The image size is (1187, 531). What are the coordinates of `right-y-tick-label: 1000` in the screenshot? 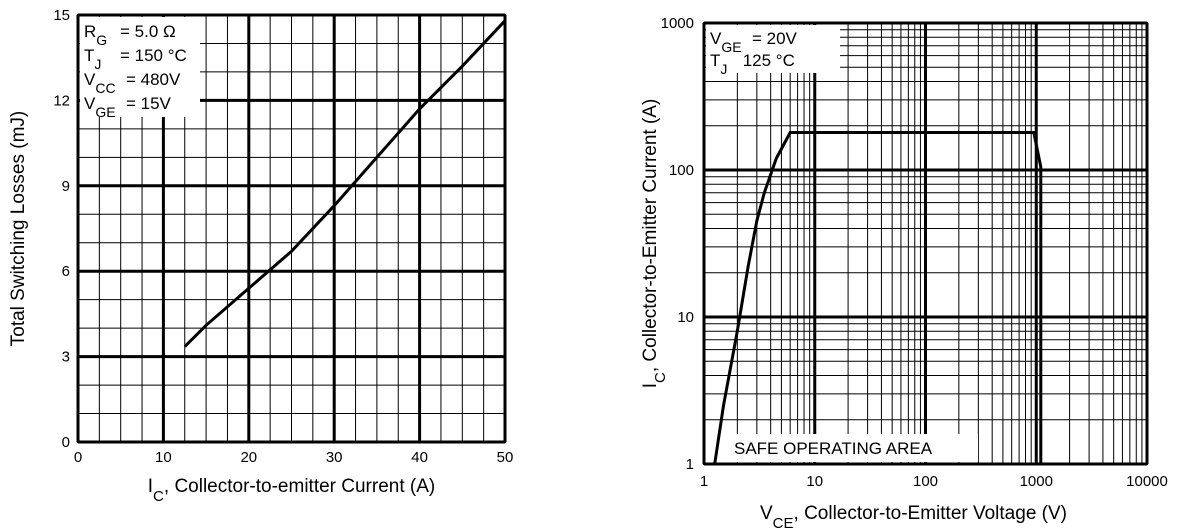 It's located at (677, 23).